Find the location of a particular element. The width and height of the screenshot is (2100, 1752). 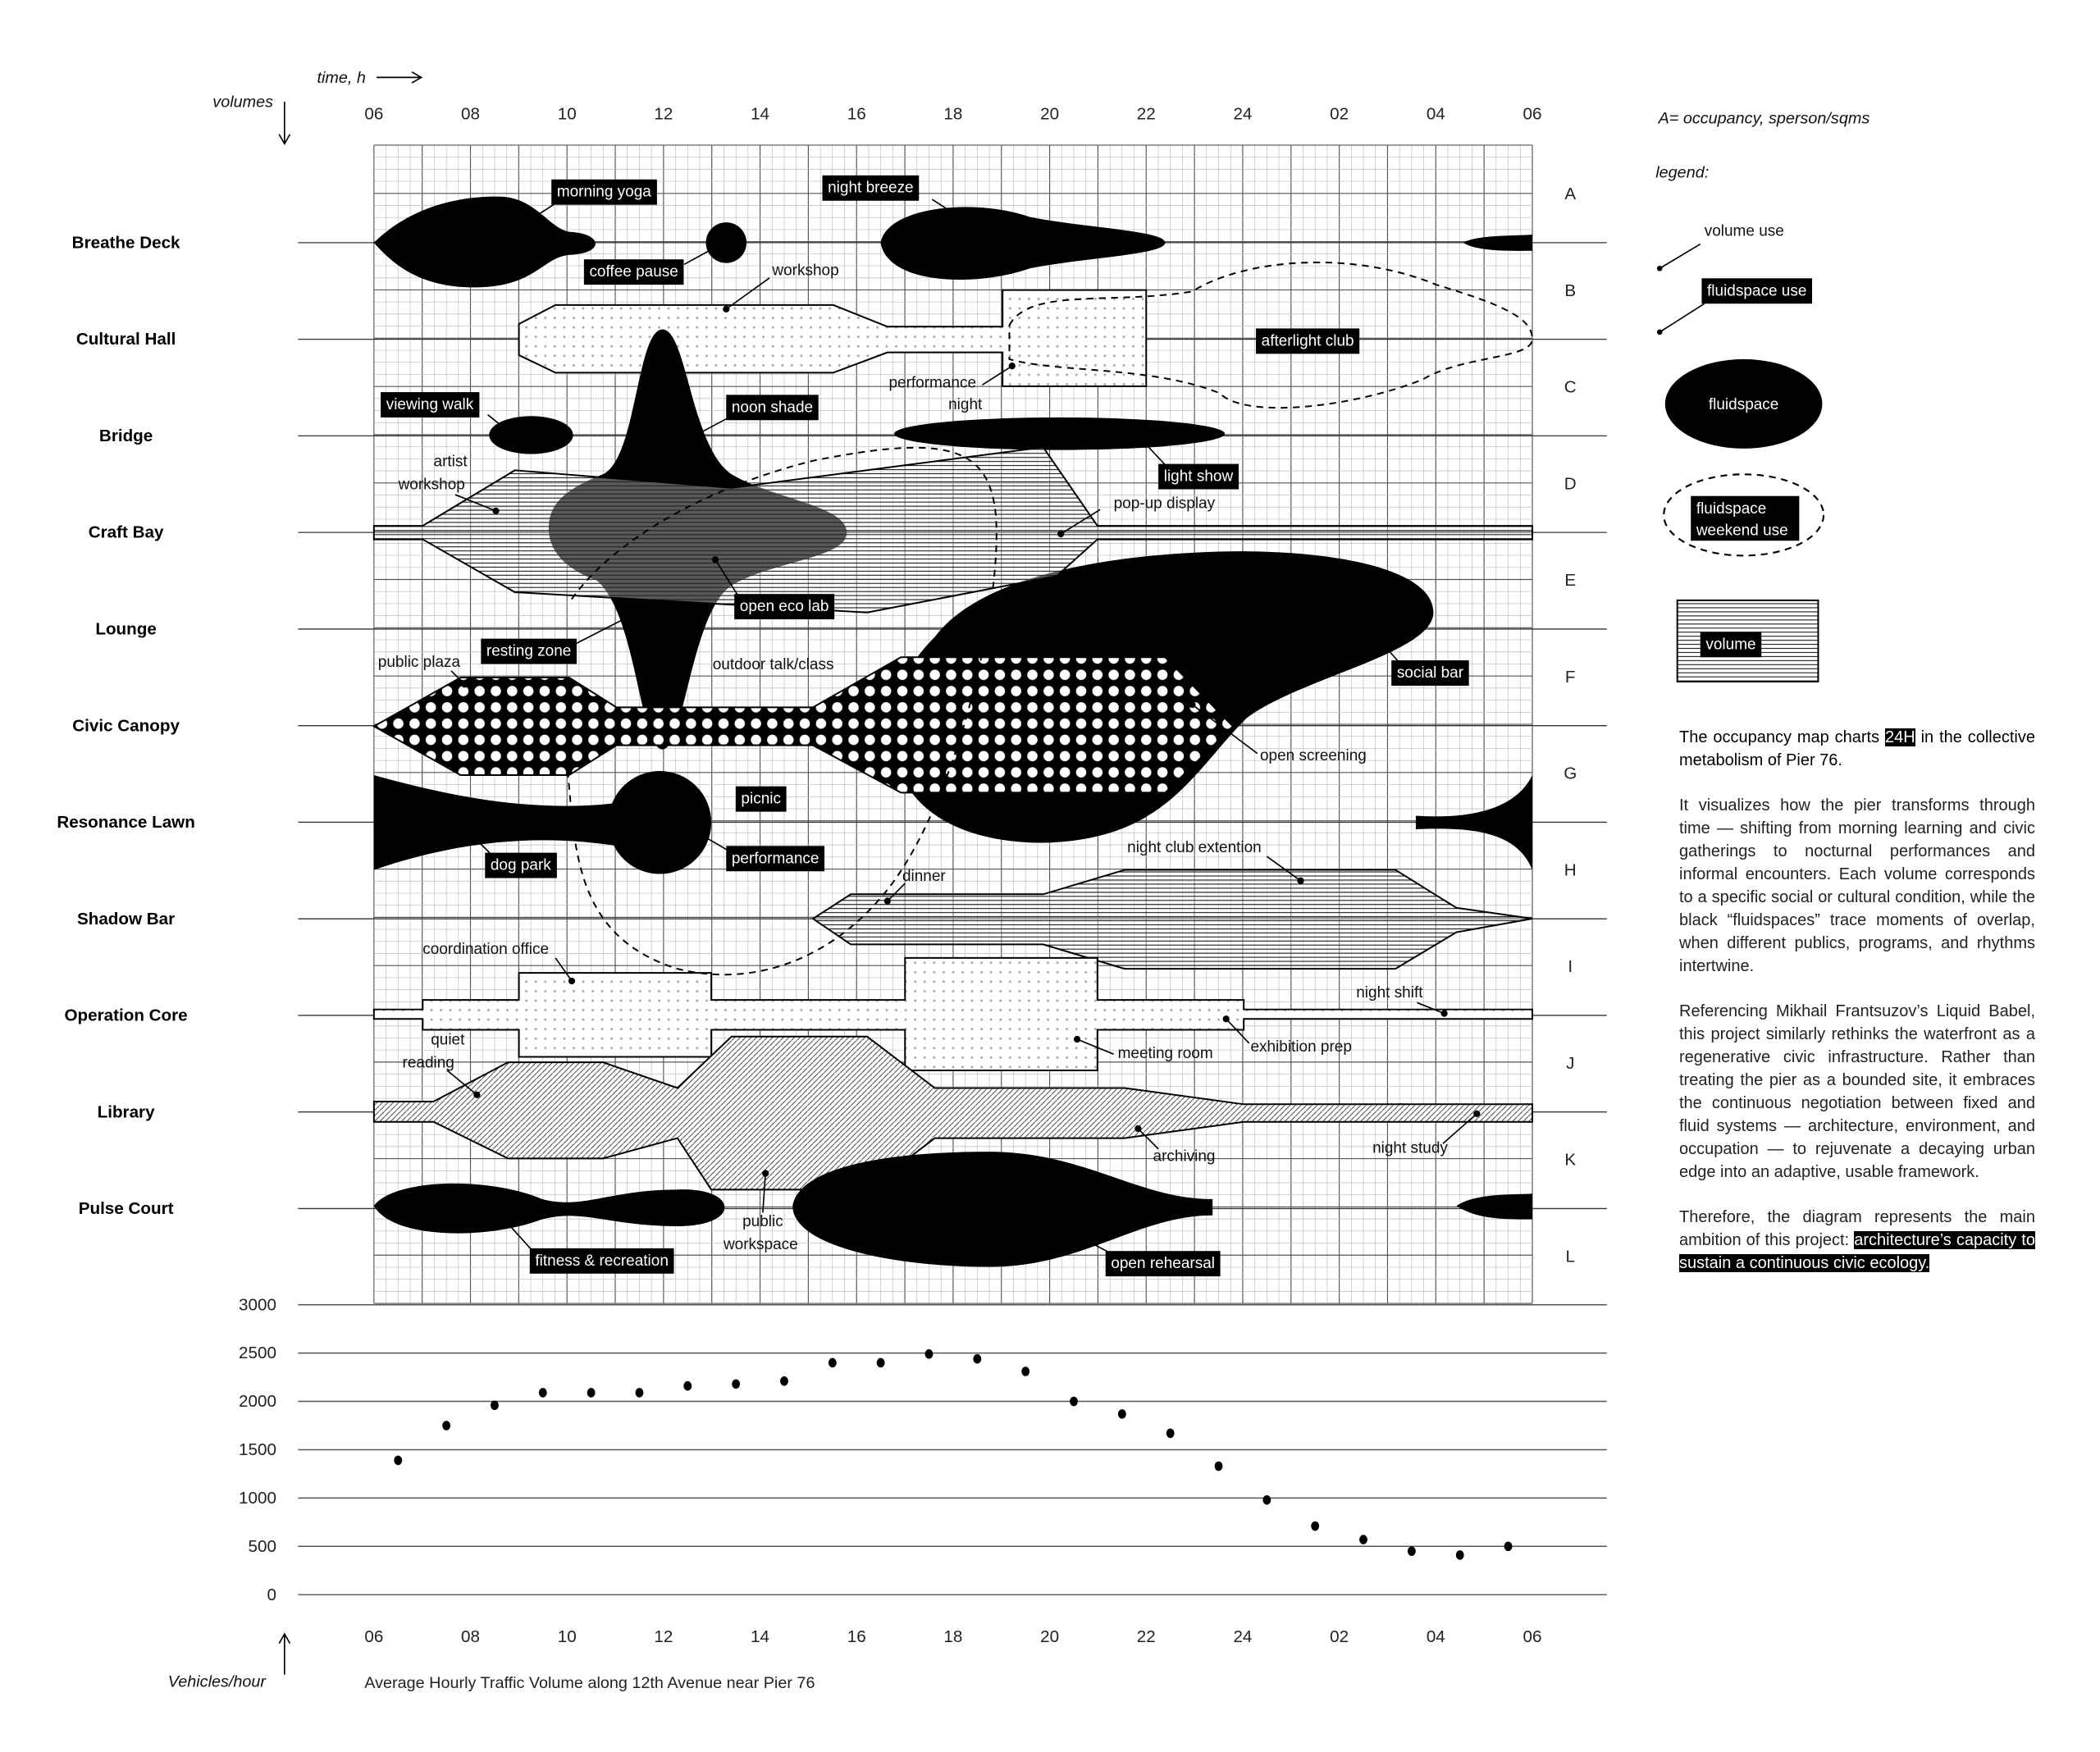

x-tick-label: 22 is located at coordinates (1146, 1636).